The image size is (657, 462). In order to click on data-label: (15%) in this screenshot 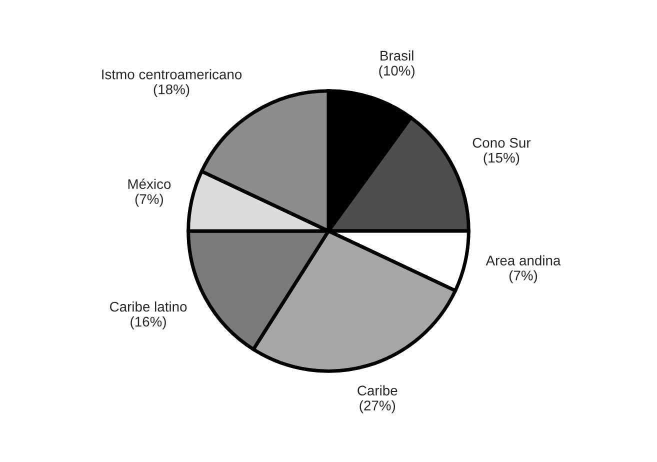, I will do `click(502, 159)`.